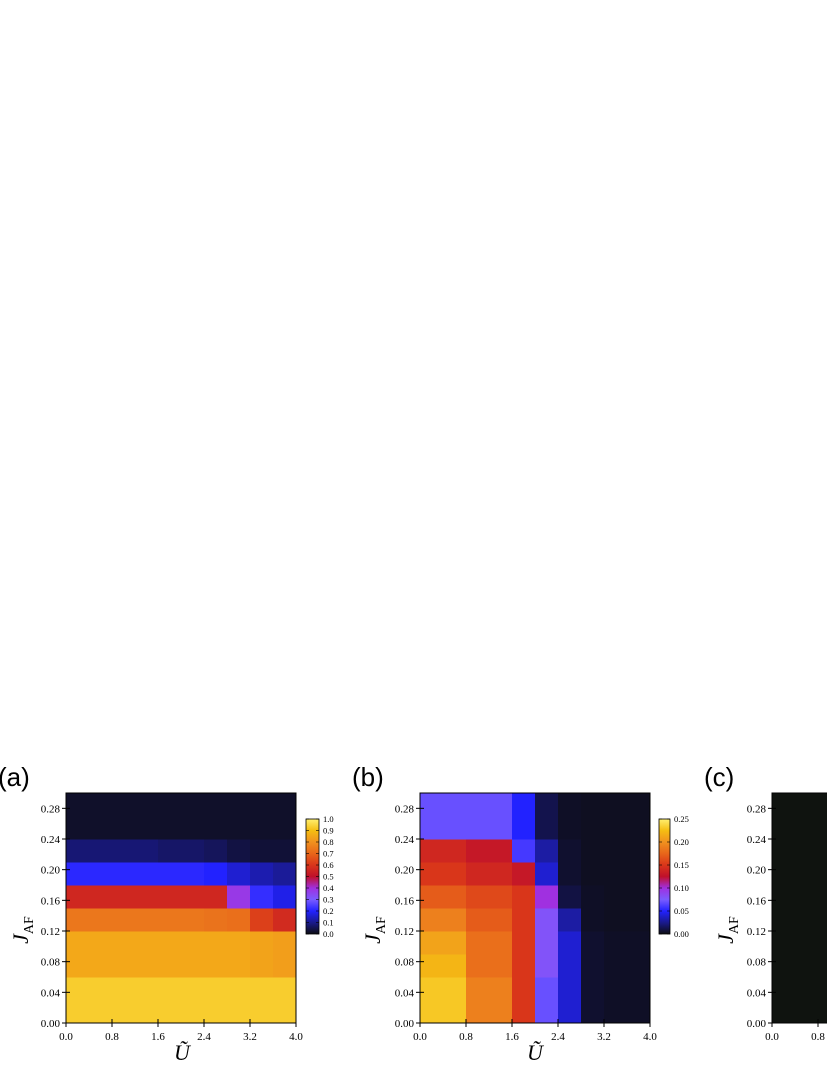 The height and width of the screenshot is (1071, 827). I want to click on heatmap-b-y-title: JAF, so click(374, 930).